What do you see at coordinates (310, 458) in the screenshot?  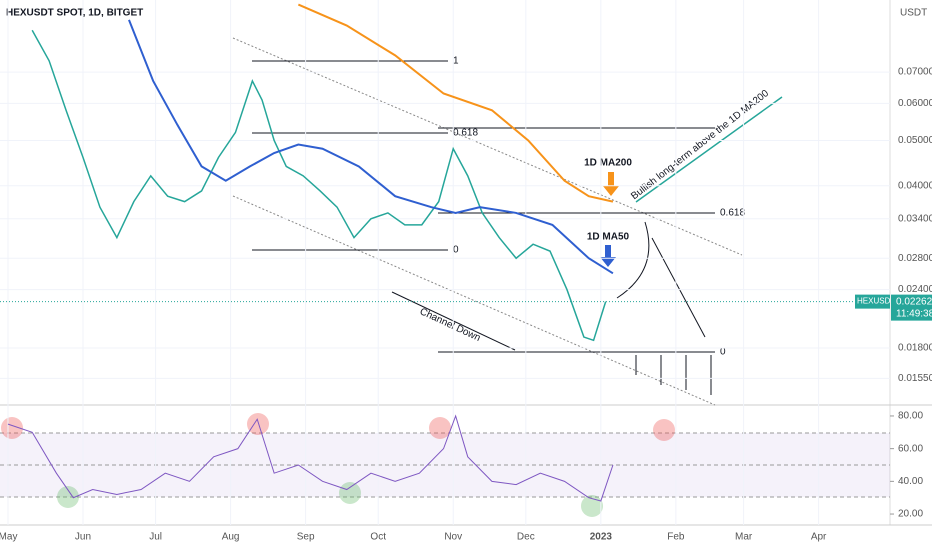 I see `rsi-line` at bounding box center [310, 458].